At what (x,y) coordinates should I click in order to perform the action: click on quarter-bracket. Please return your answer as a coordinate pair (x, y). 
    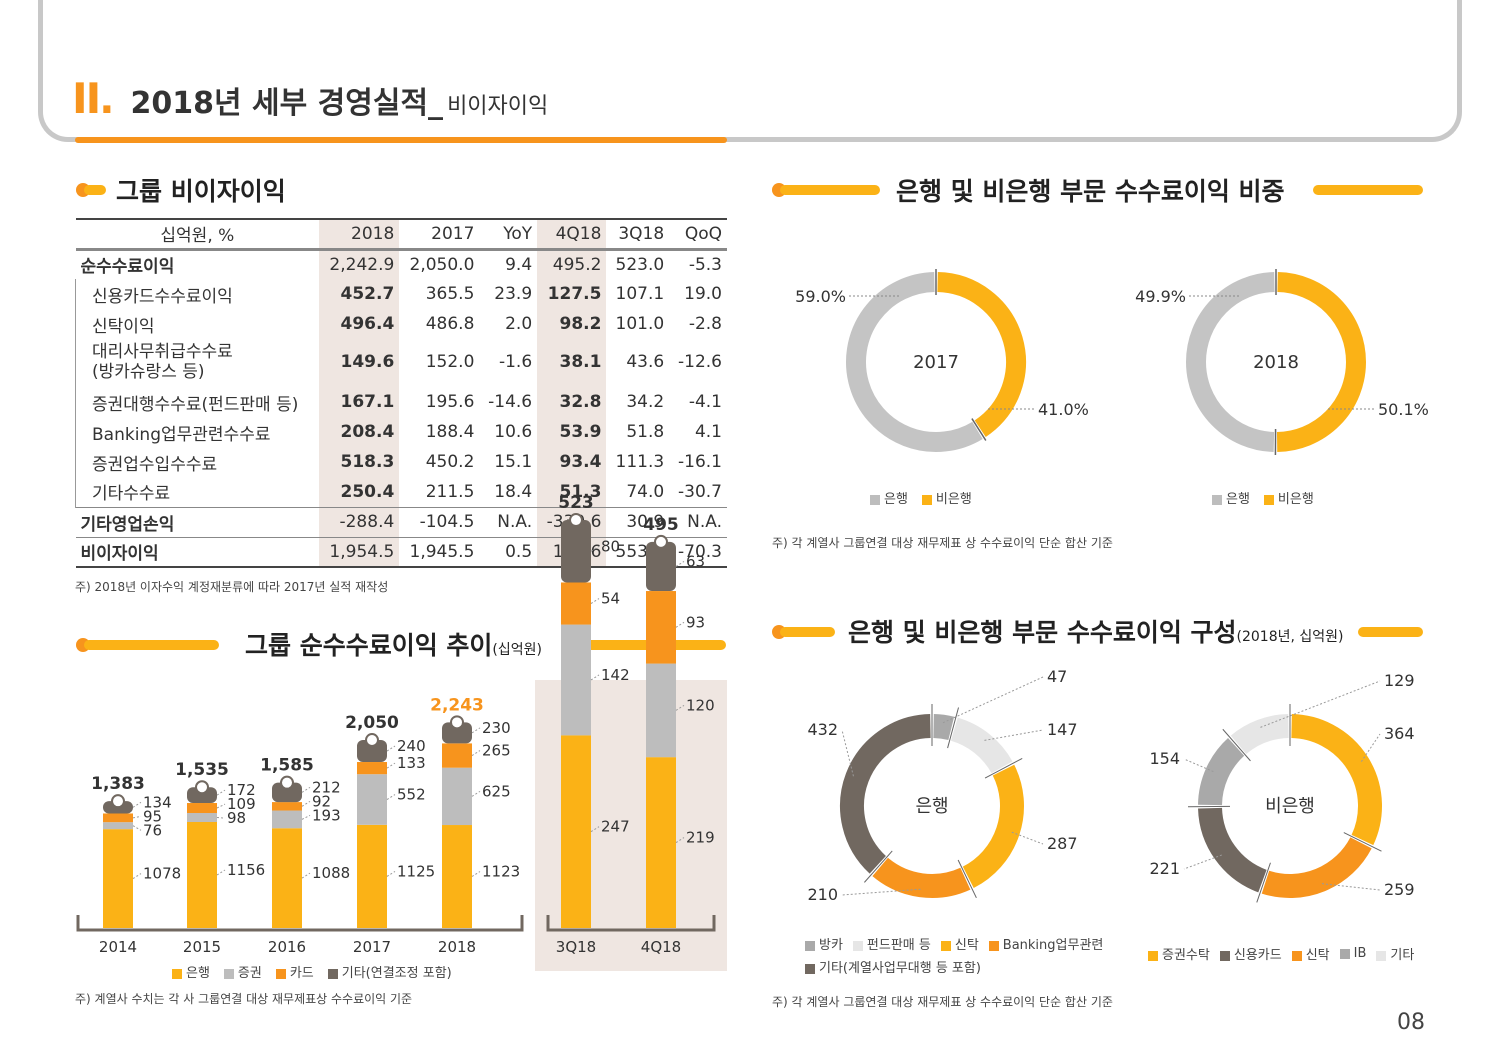
    Looking at the image, I should click on (631, 923).